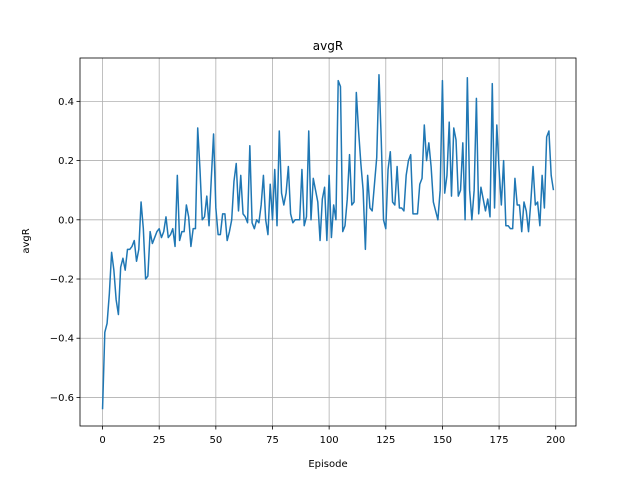 This screenshot has width=640, height=484. What do you see at coordinates (26, 240) in the screenshot?
I see `y-axis-label: avgR` at bounding box center [26, 240].